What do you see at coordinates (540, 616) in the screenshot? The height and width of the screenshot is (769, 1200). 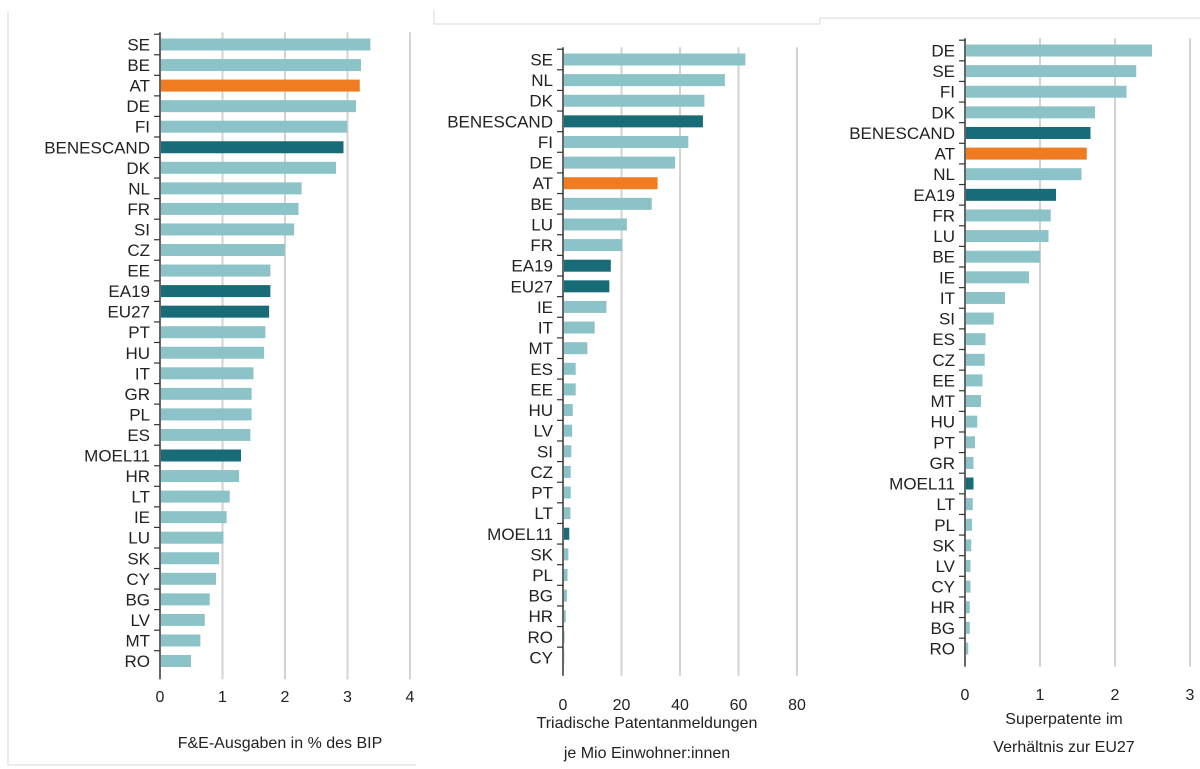 I see `category-label-2-hr: HR` at bounding box center [540, 616].